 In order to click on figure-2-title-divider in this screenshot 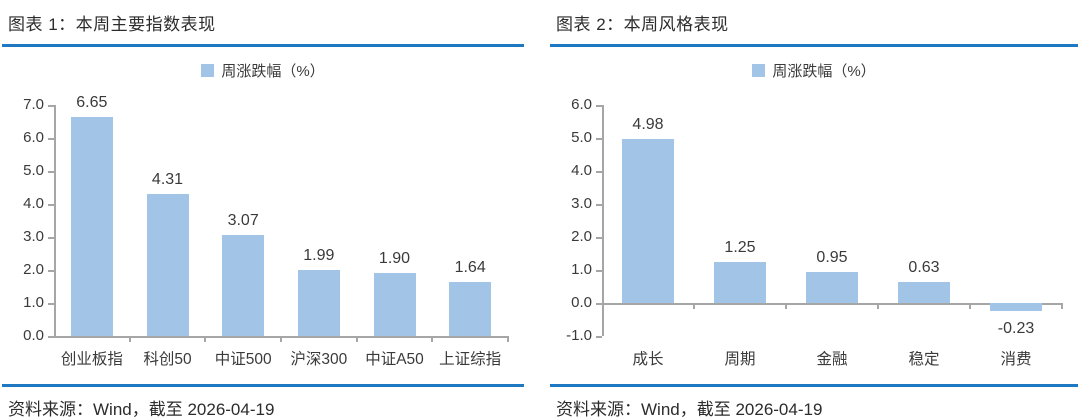, I will do `click(814, 45)`.